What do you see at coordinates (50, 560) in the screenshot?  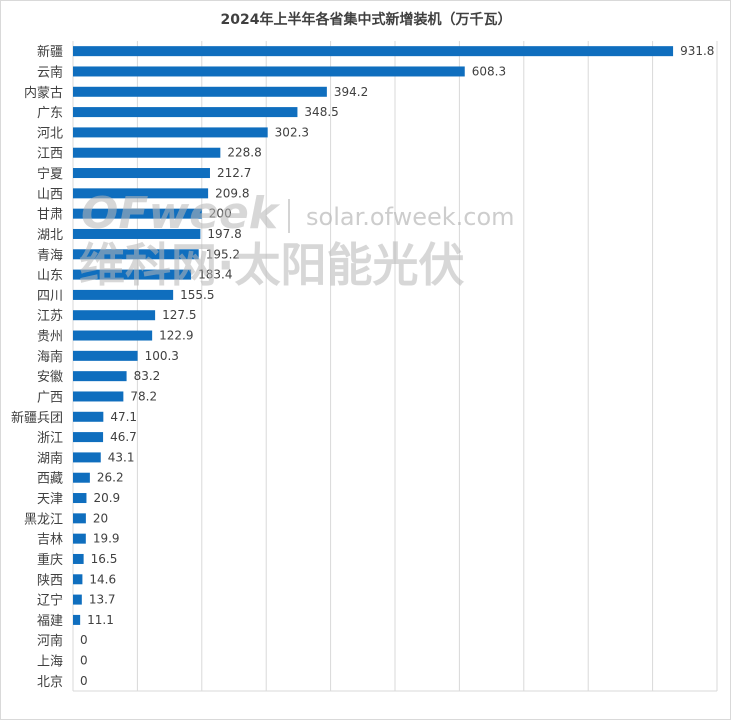 I see `category-label: 重庆` at bounding box center [50, 560].